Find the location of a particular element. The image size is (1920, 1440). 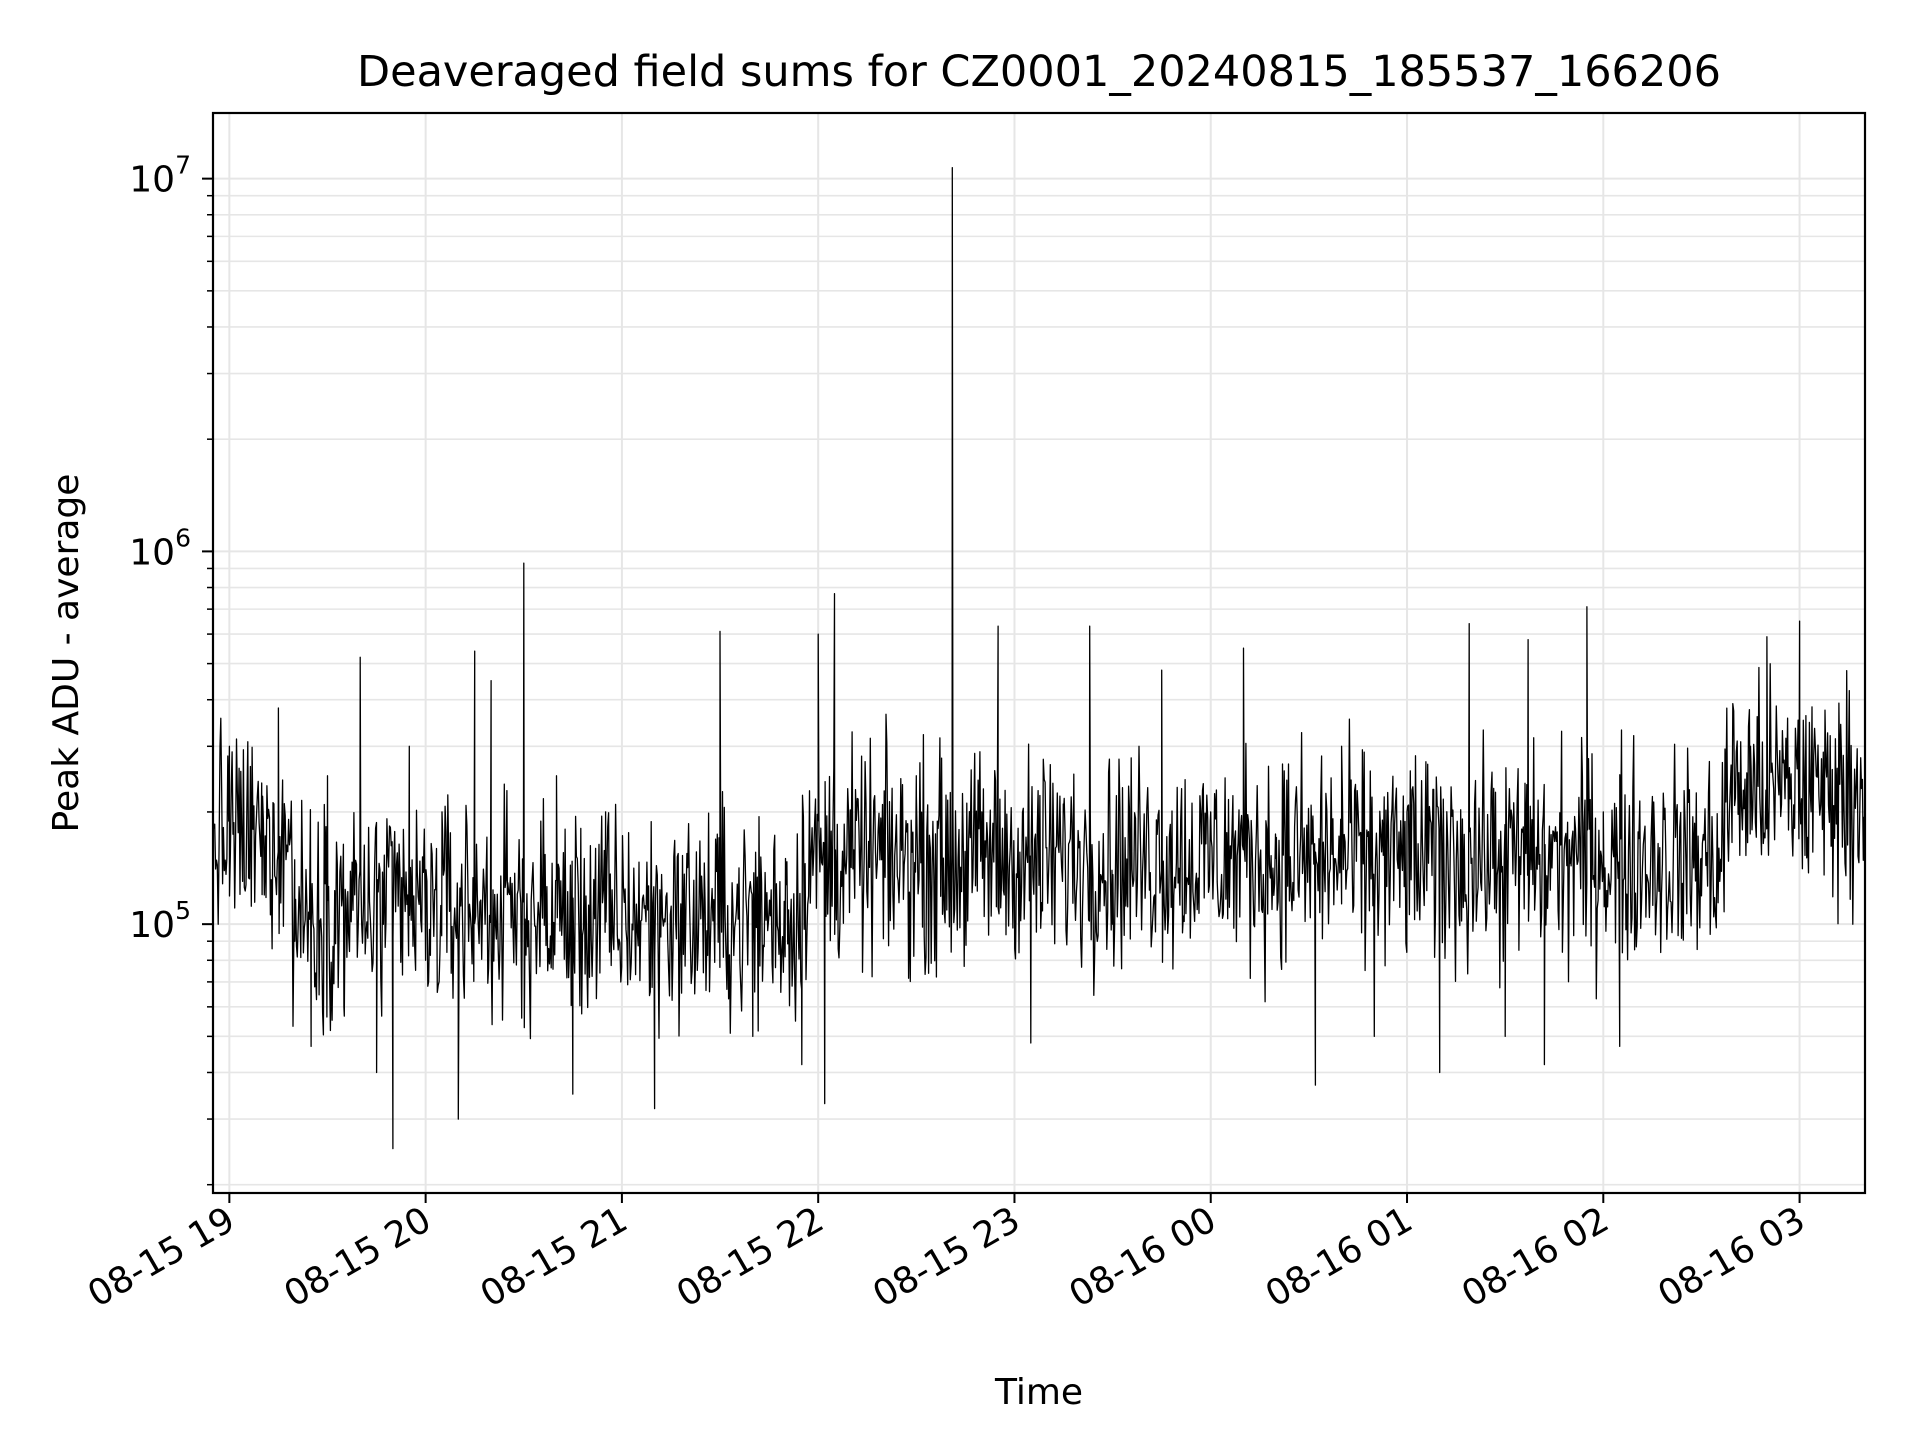

y-tick-label: 10⁷ is located at coordinates (160, 176).